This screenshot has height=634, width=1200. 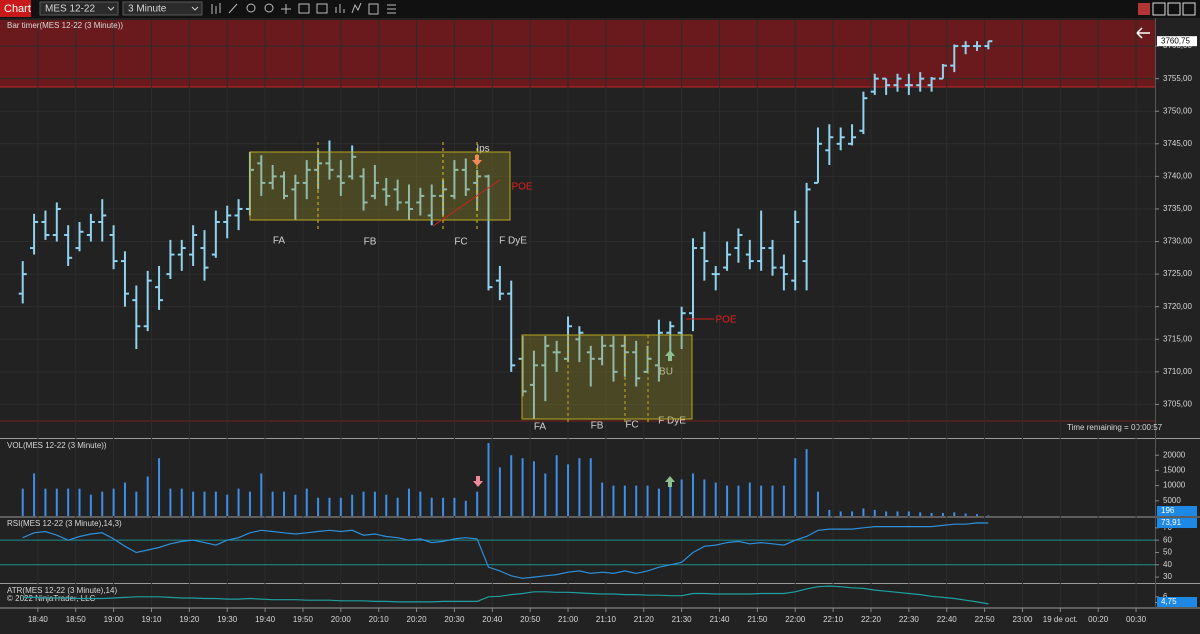 I want to click on interval-select, so click(x=162, y=8).